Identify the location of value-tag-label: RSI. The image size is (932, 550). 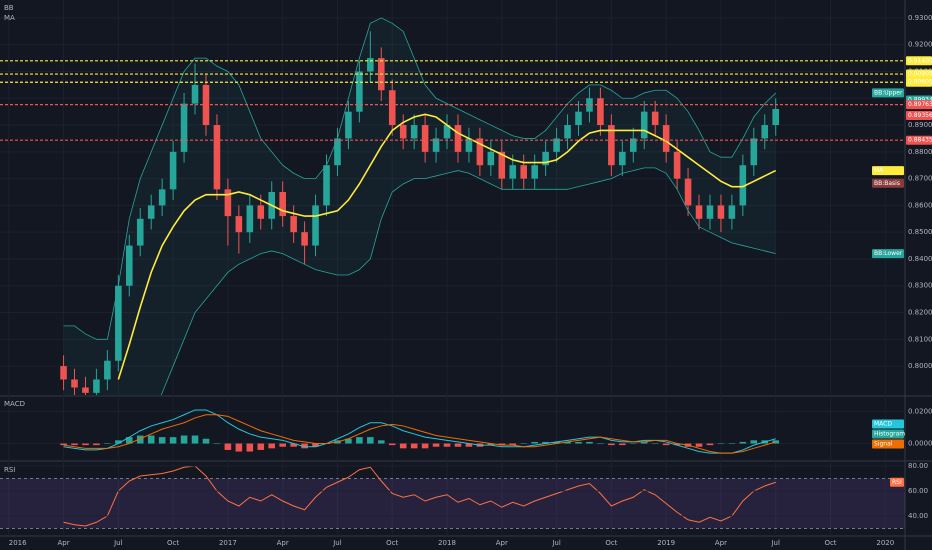
(897, 482).